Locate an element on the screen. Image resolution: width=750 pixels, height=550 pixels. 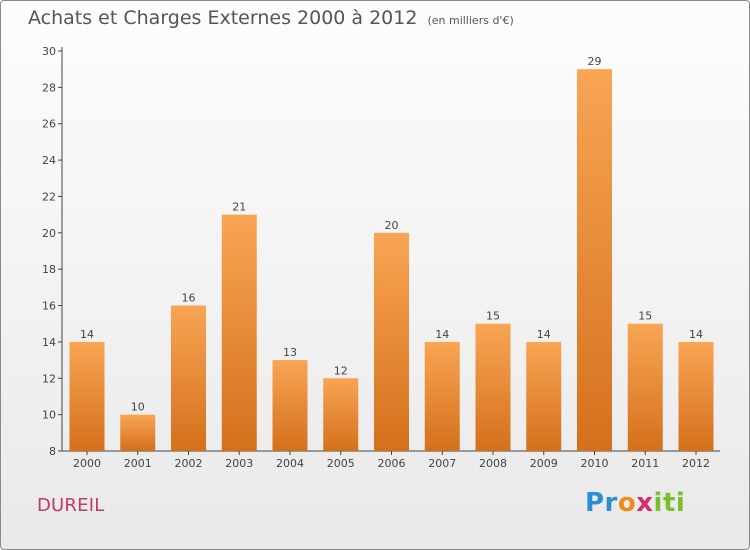
bar-value-label: 20 is located at coordinates (392, 225).